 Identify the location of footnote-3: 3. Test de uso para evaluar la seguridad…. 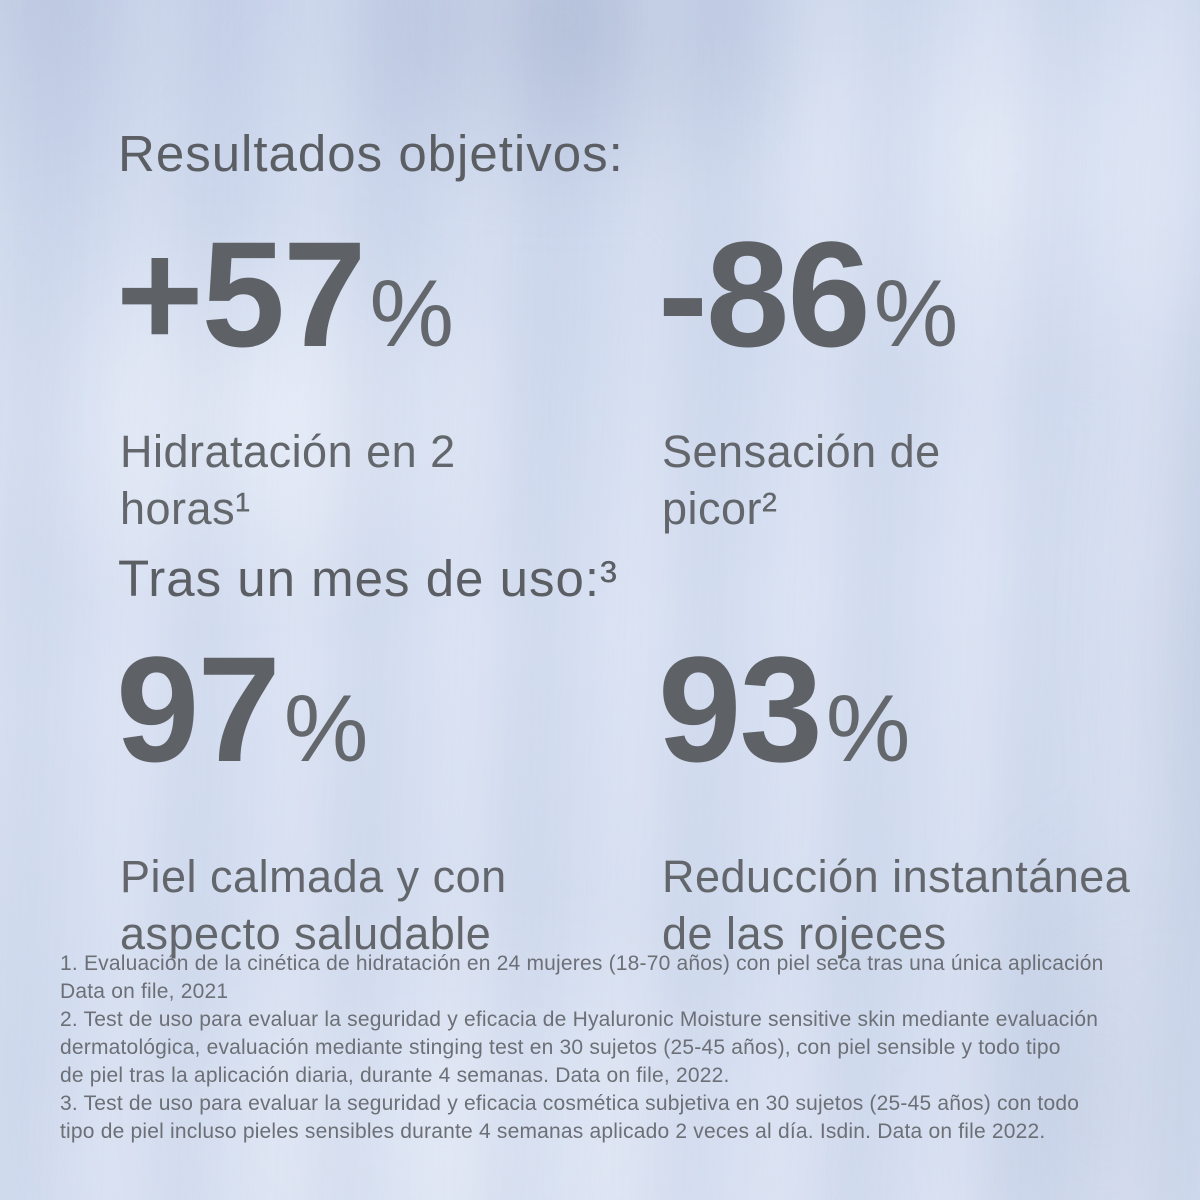
(570, 1117).